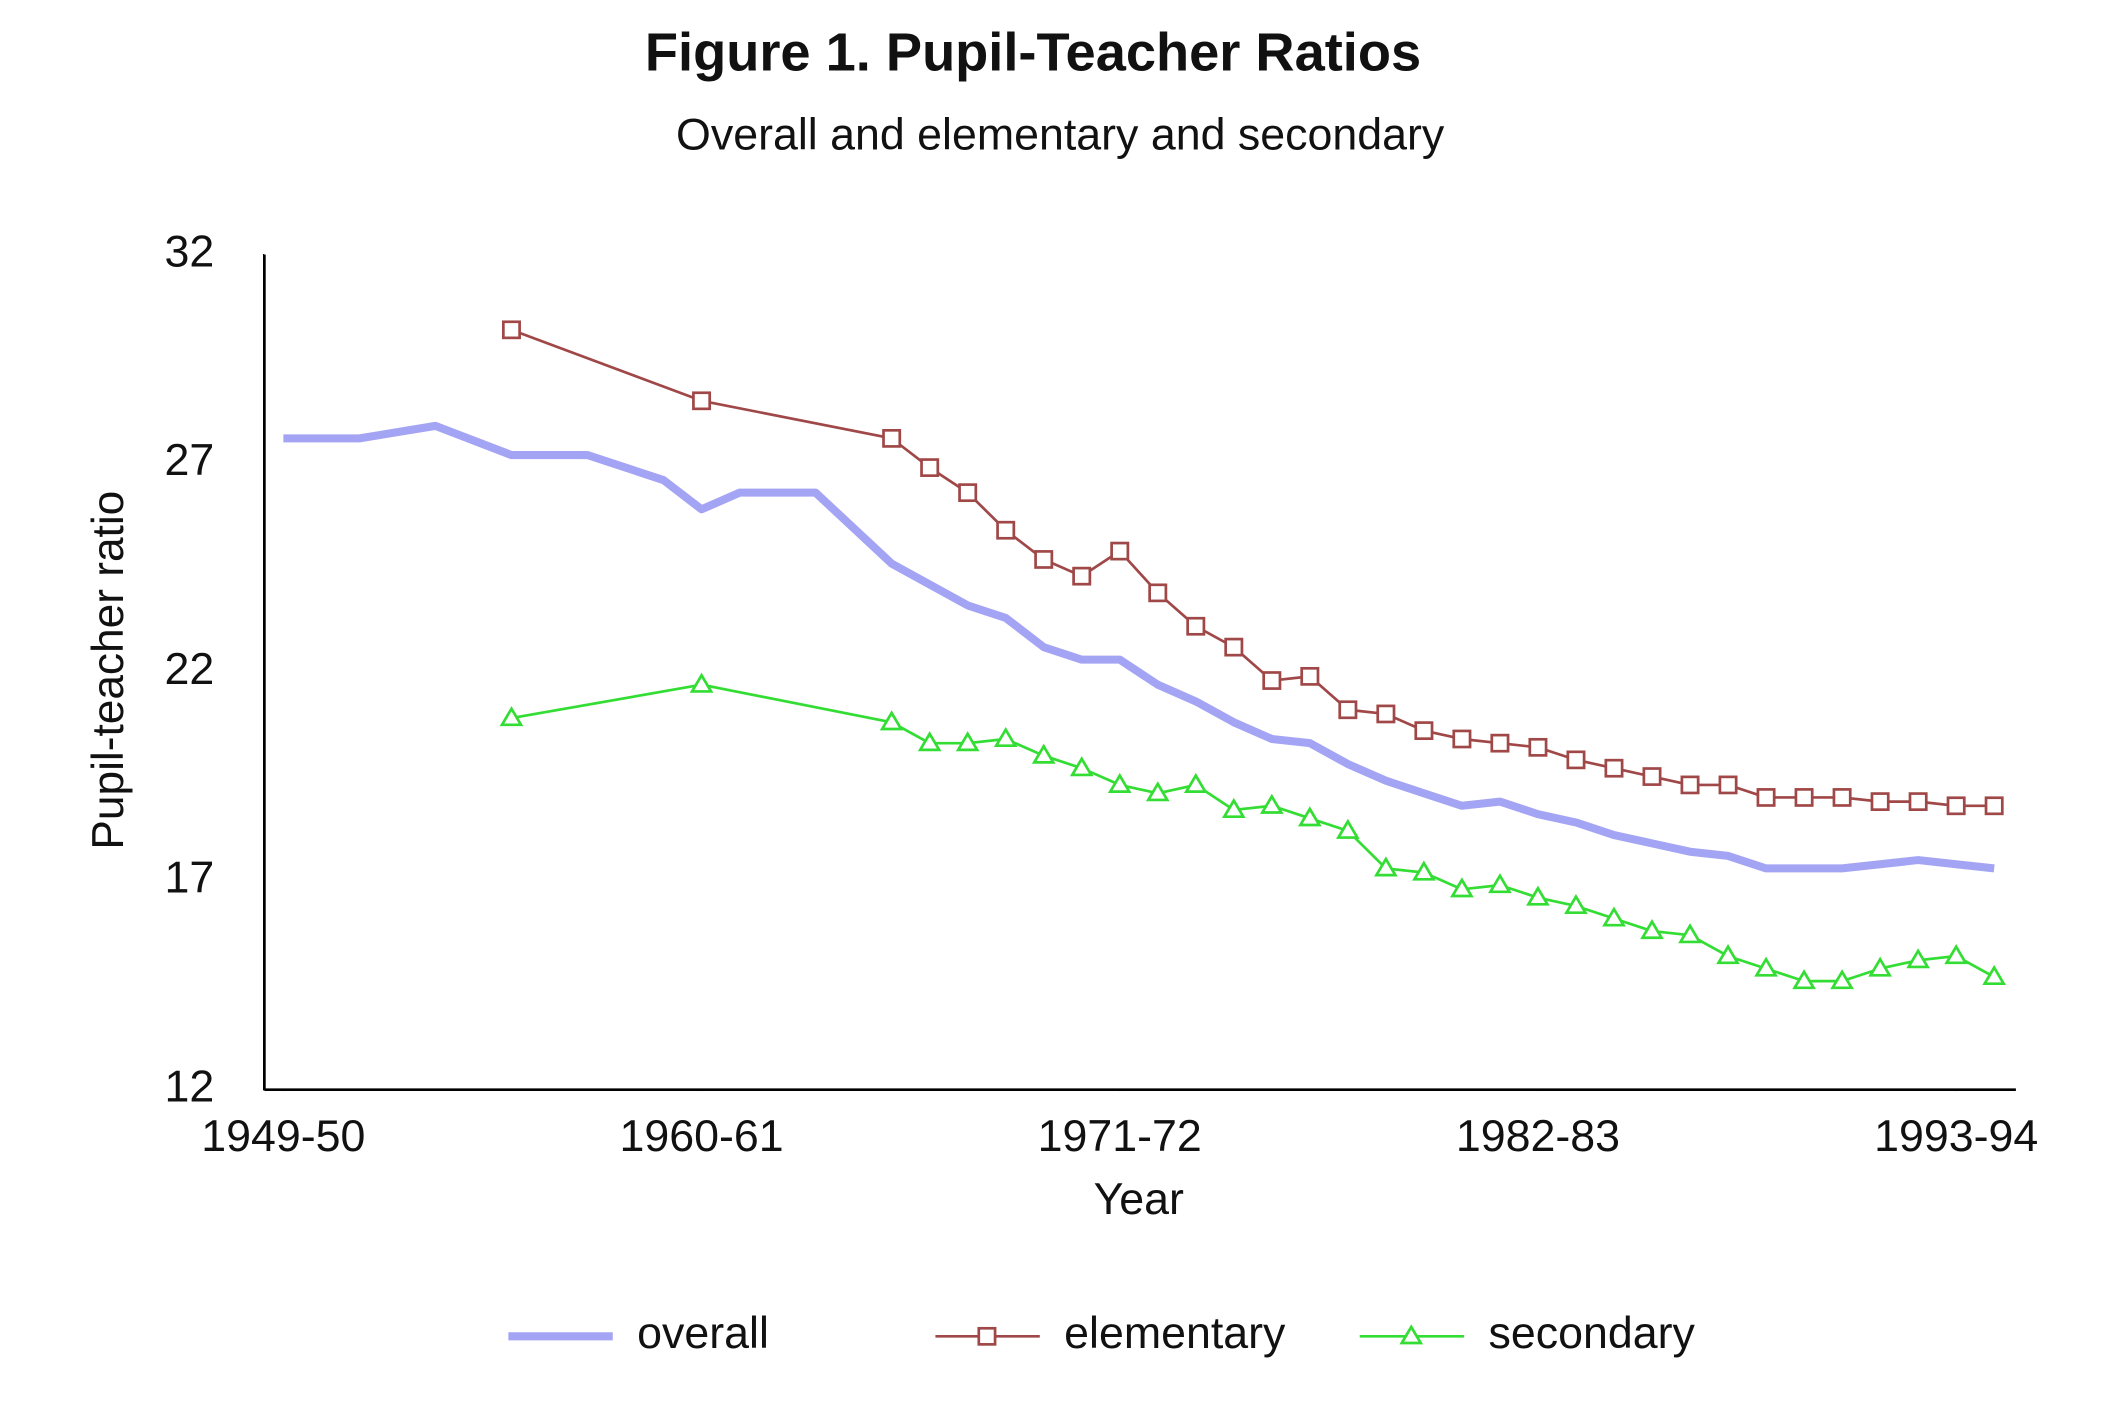  Describe the element at coordinates (189, 669) in the screenshot. I see `y-tick-label: 22` at that location.